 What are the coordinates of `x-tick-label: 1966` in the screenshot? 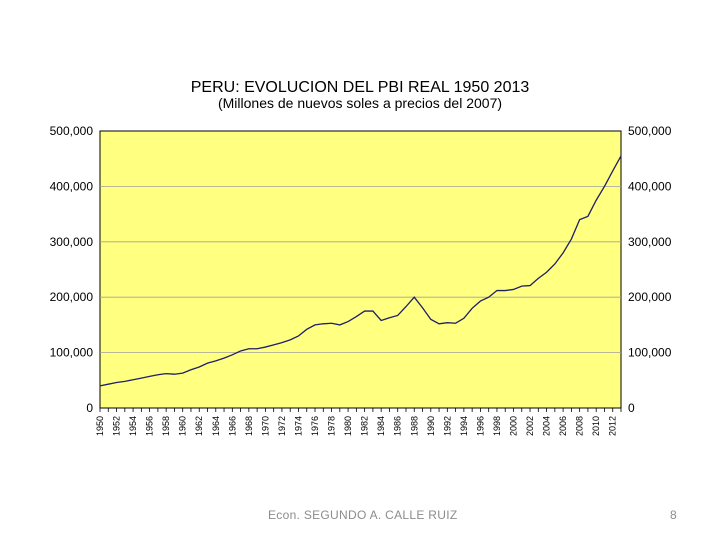 It's located at (232, 426).